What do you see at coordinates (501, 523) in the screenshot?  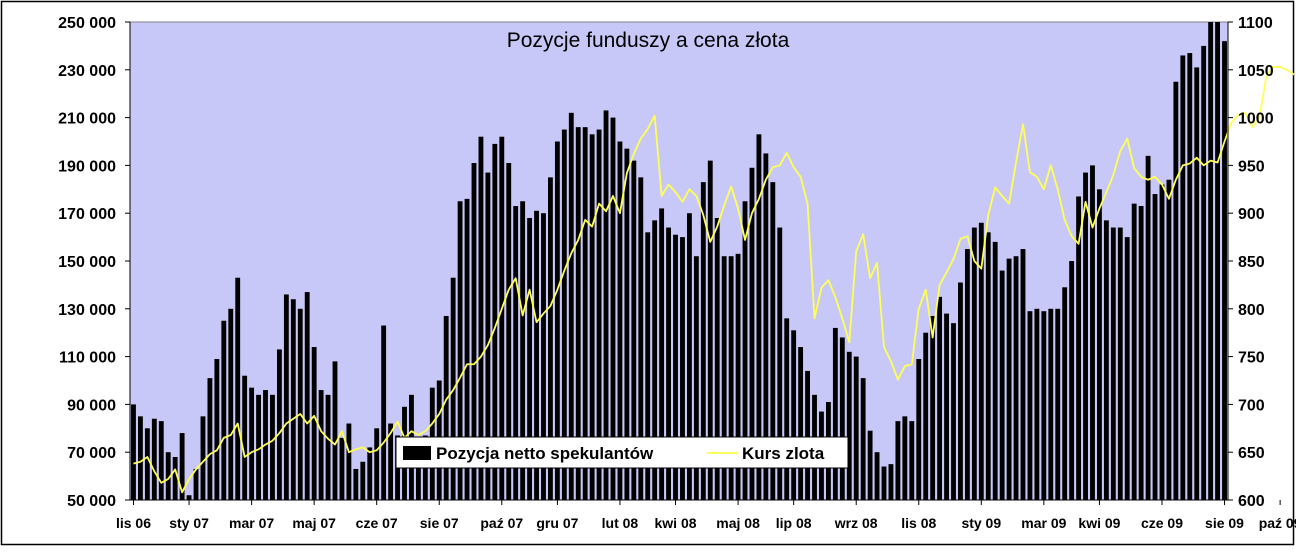 I see `x-tick-label: paź 07` at bounding box center [501, 523].